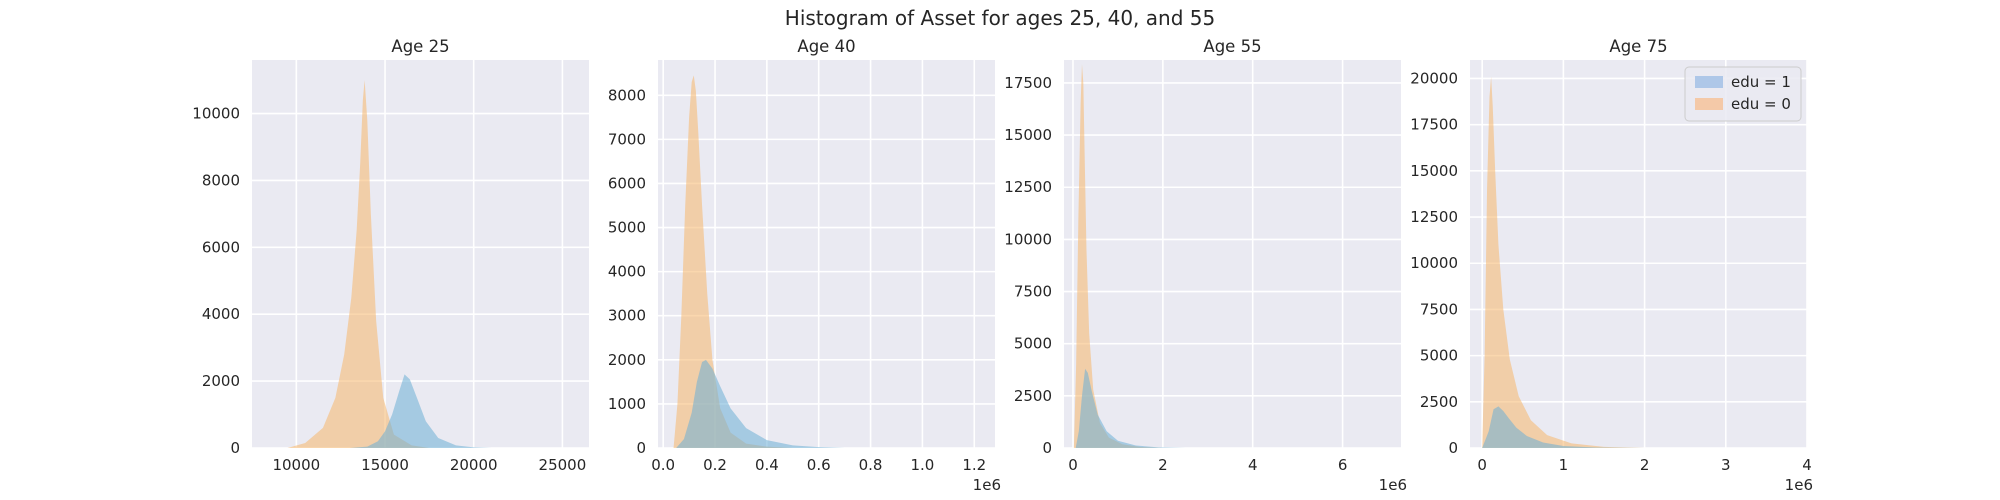 This screenshot has height=500, width=2000. What do you see at coordinates (627, 404) in the screenshot?
I see `y-tick-label: 1000` at bounding box center [627, 404].